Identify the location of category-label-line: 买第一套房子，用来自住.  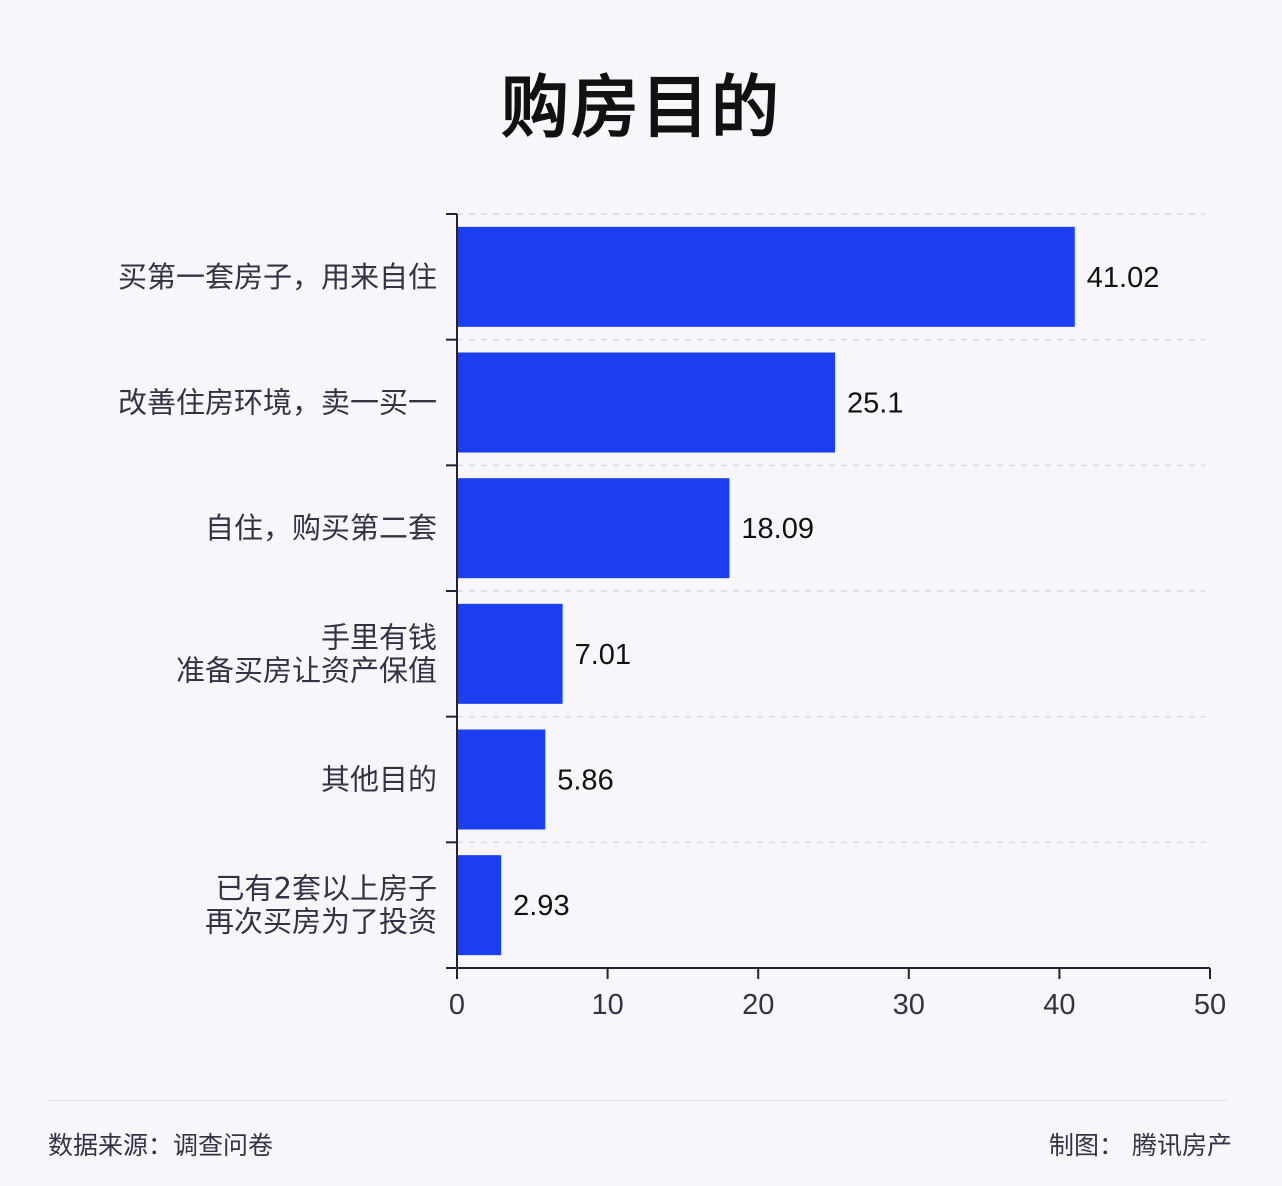
(277, 277).